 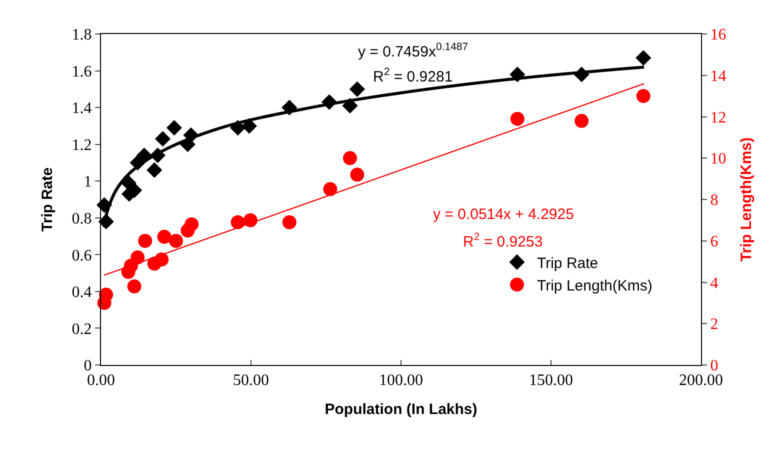 What do you see at coordinates (594, 285) in the screenshot?
I see `legend-label: Trip Length(Kms)` at bounding box center [594, 285].